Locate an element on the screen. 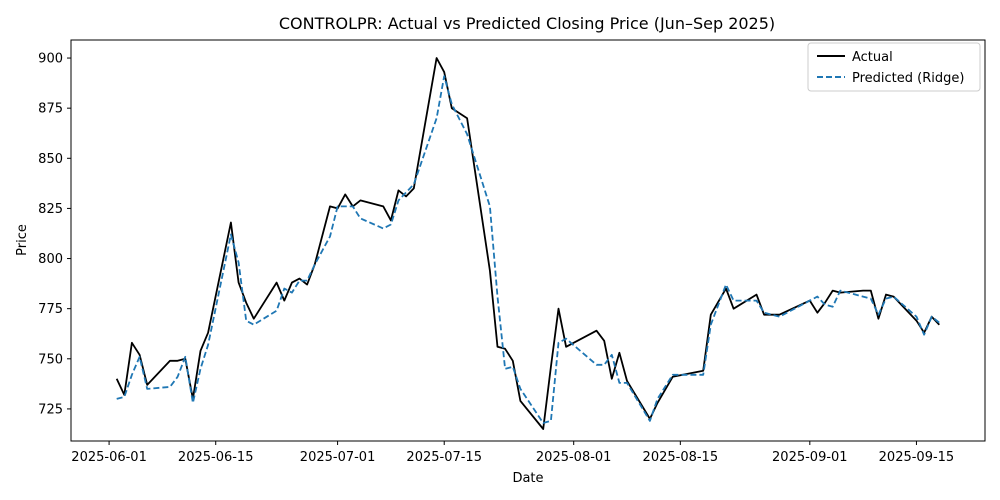 This screenshot has height=500, width=1000. x-tick-label: 2025-09-15 is located at coordinates (917, 457).